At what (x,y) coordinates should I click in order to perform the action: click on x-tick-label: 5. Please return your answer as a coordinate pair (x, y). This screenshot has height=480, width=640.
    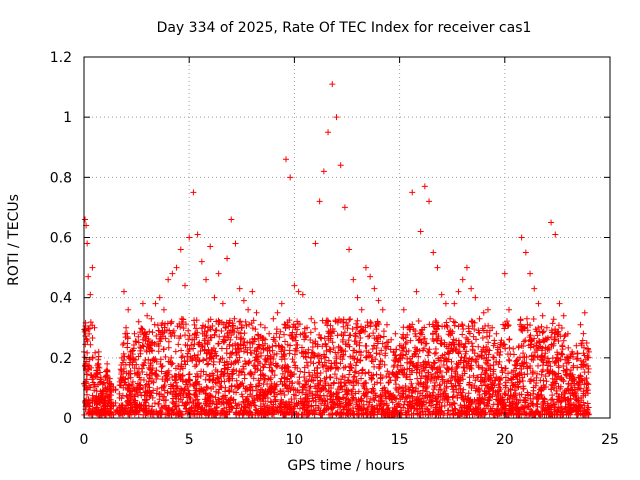
    Looking at the image, I should click on (189, 440).